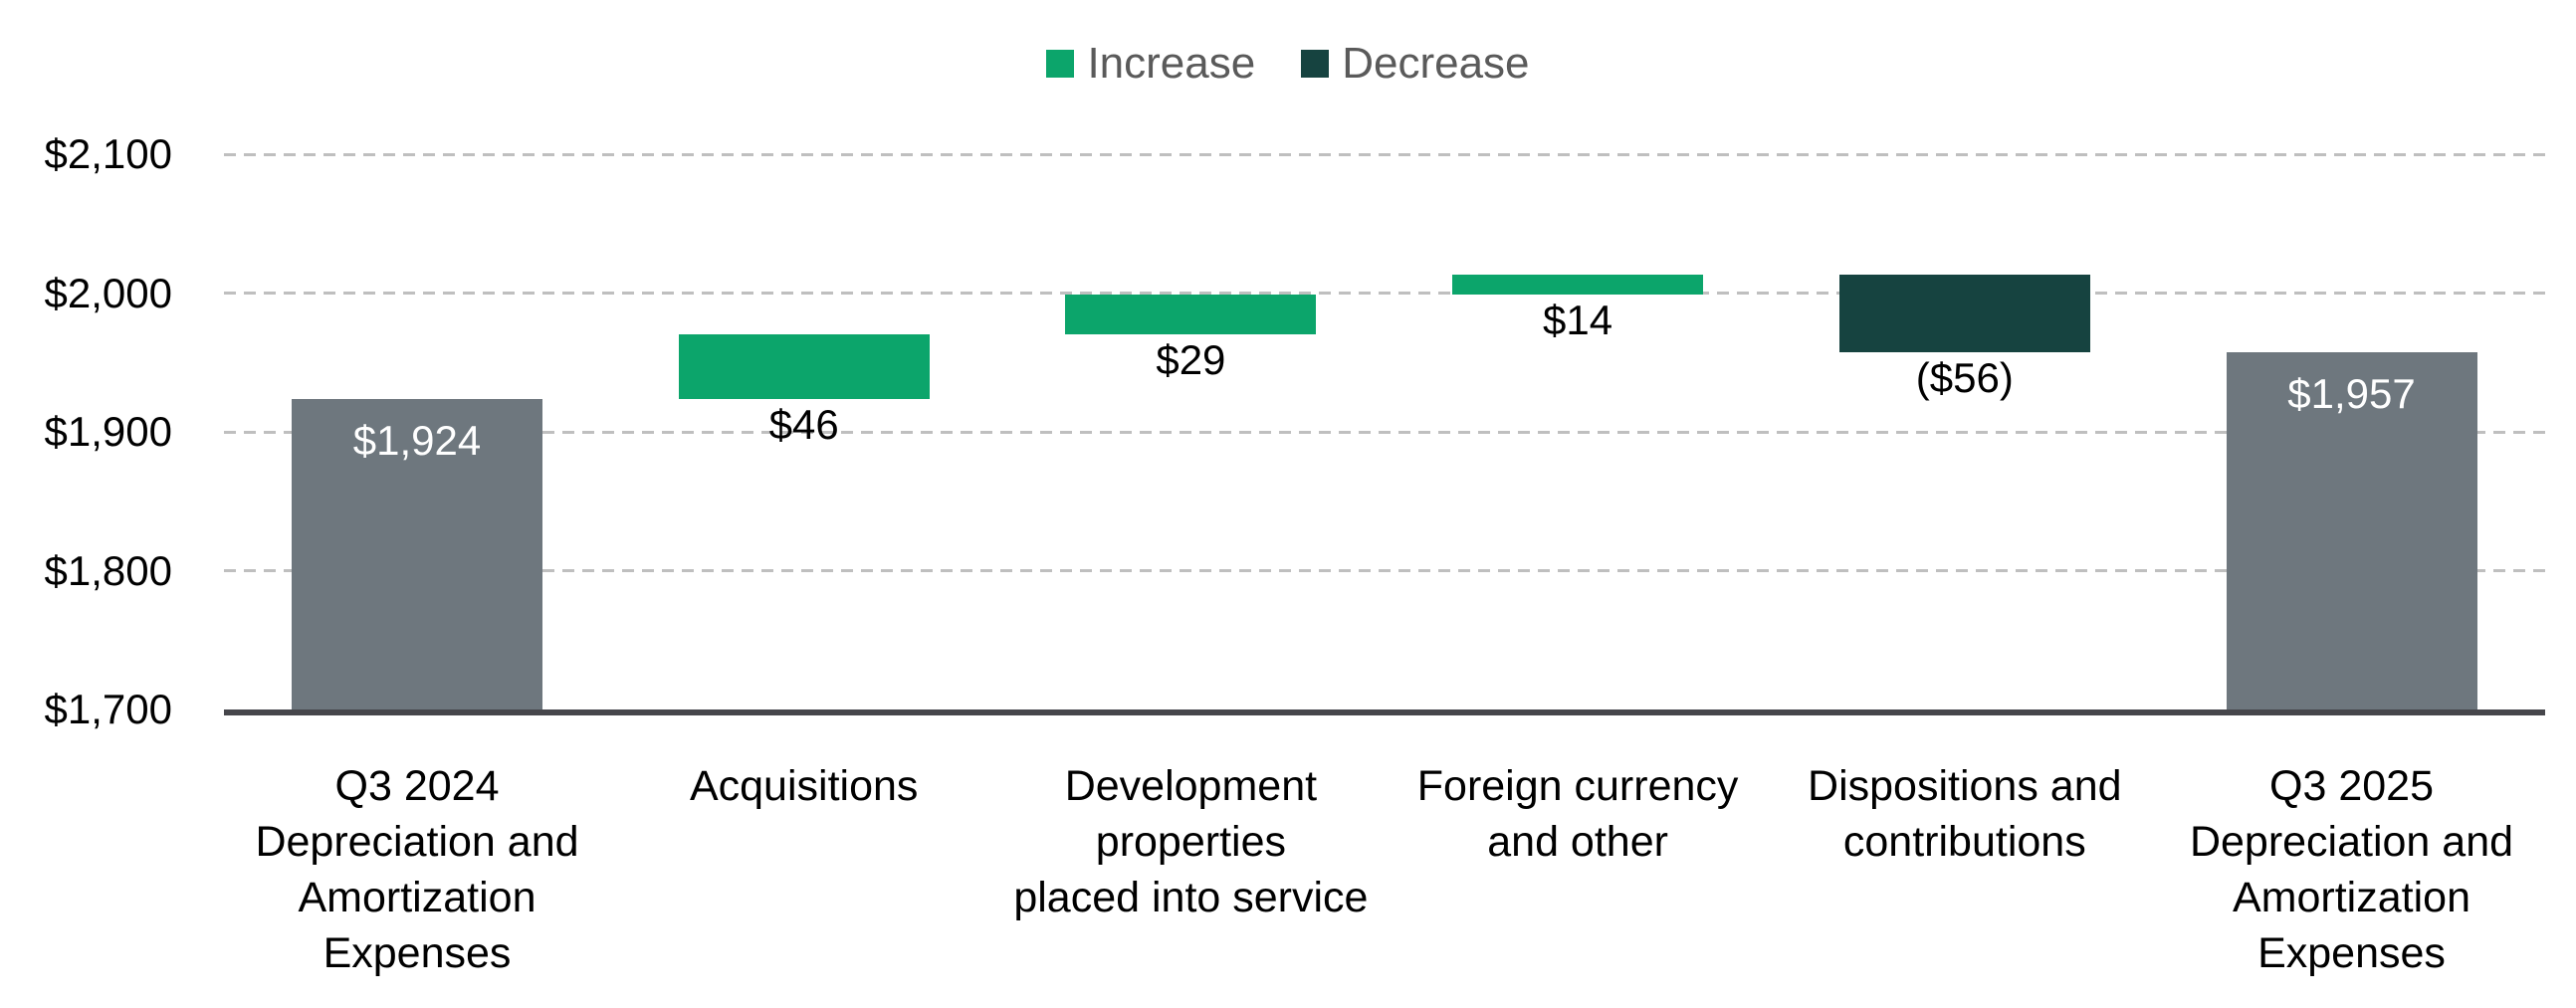 Image resolution: width=2576 pixels, height=1008 pixels. Describe the element at coordinates (1578, 814) in the screenshot. I see `x-axis-category-label: Foreign currency and other` at that location.